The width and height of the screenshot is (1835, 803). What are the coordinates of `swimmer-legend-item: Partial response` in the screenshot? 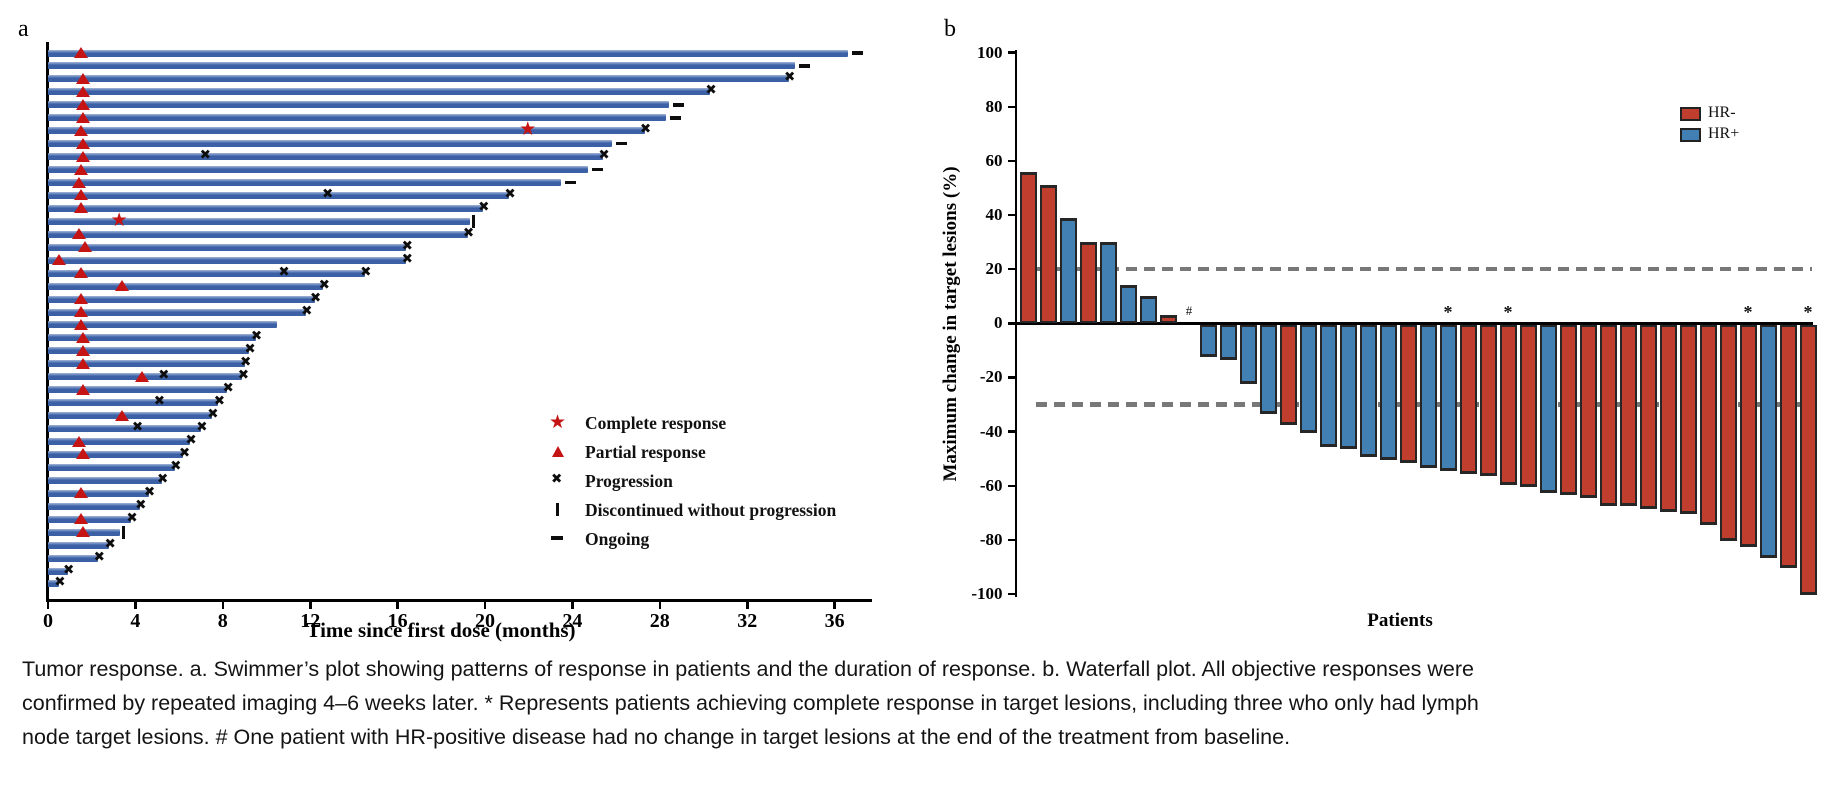 It's located at (710, 454).